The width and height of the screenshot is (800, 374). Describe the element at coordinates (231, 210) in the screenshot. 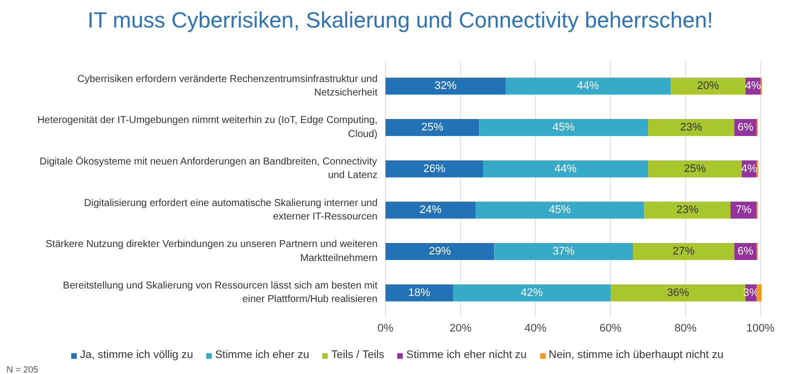

I see `y-tick-label: Digitalisierung erfordert eine automatische Skalierung interner und externer IT-Ressourcen` at that location.